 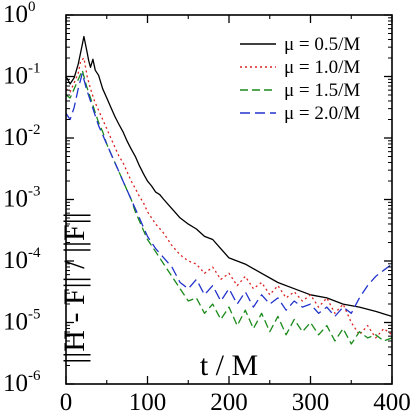 What do you see at coordinates (34, 69) in the screenshot?
I see `y-tick-exponent: -1` at bounding box center [34, 69].